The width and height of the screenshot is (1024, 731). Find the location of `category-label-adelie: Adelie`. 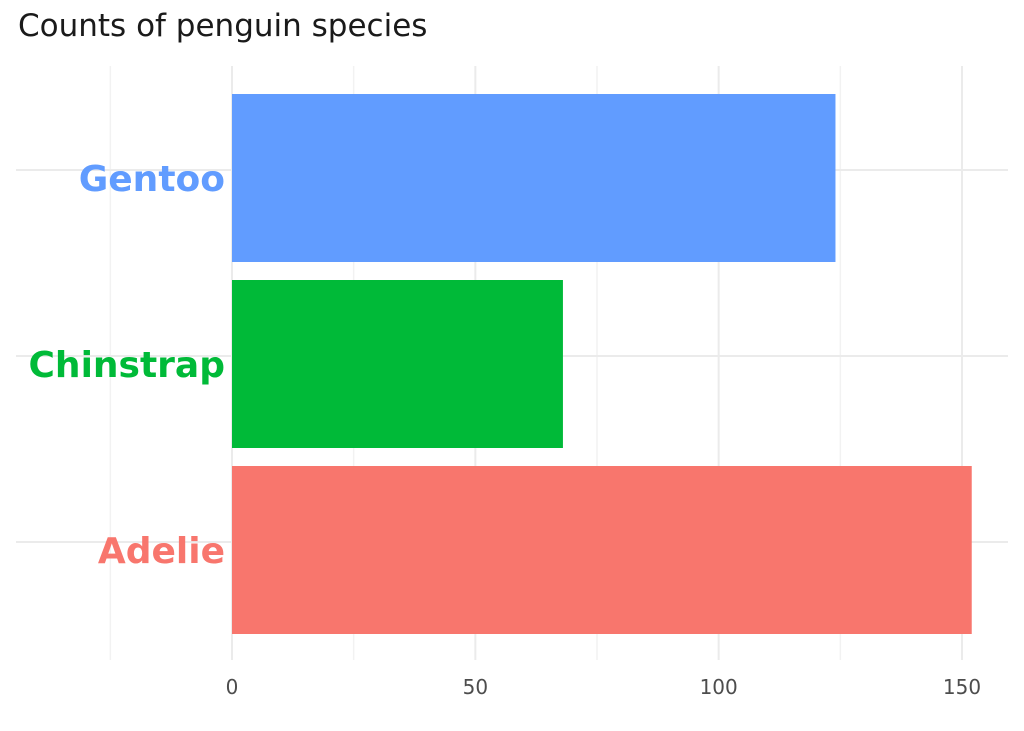

category-label-adelie: Adelie is located at coordinates (161, 551).